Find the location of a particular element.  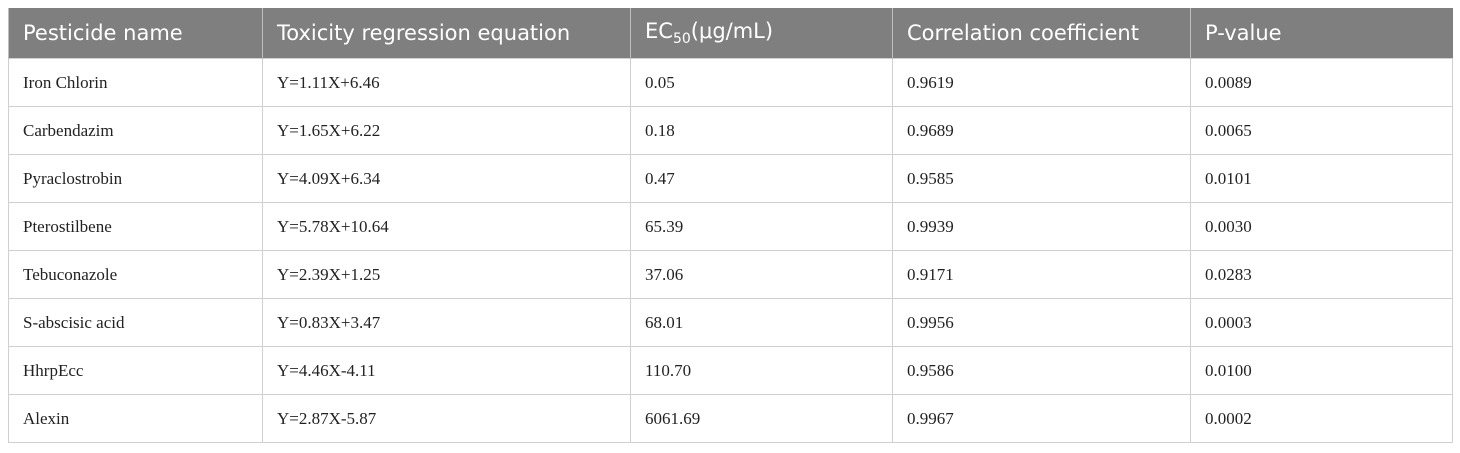

table-cell: 0.9171 is located at coordinates (1041, 274).